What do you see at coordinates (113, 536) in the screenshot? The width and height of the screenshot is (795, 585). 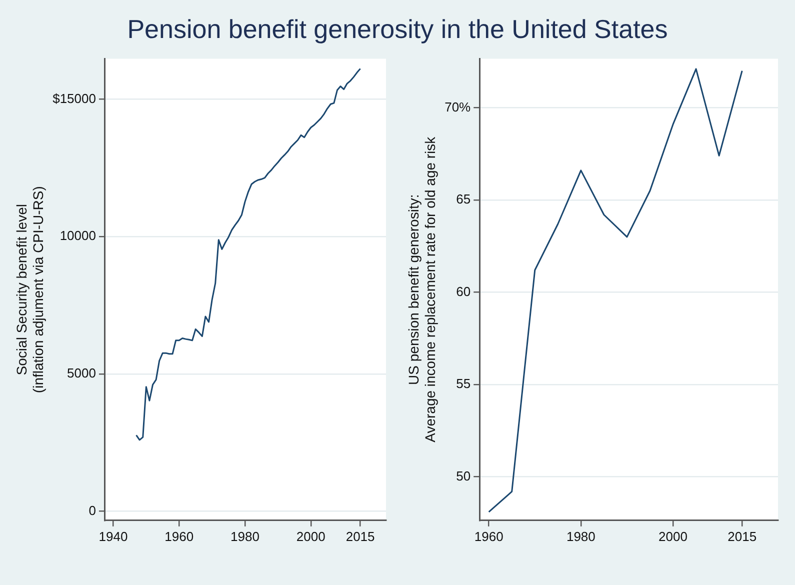 I see `x-tick-label: 1940` at bounding box center [113, 536].